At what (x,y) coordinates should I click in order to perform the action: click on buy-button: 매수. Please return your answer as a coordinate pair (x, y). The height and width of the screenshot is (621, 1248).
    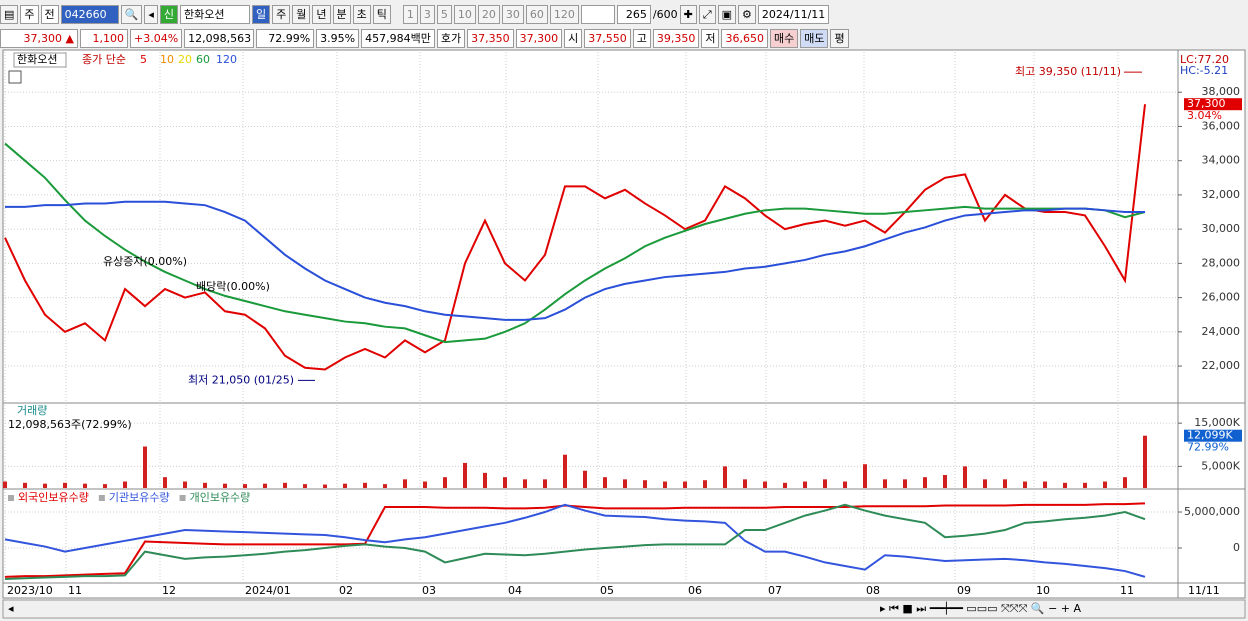
    Looking at the image, I should click on (784, 38).